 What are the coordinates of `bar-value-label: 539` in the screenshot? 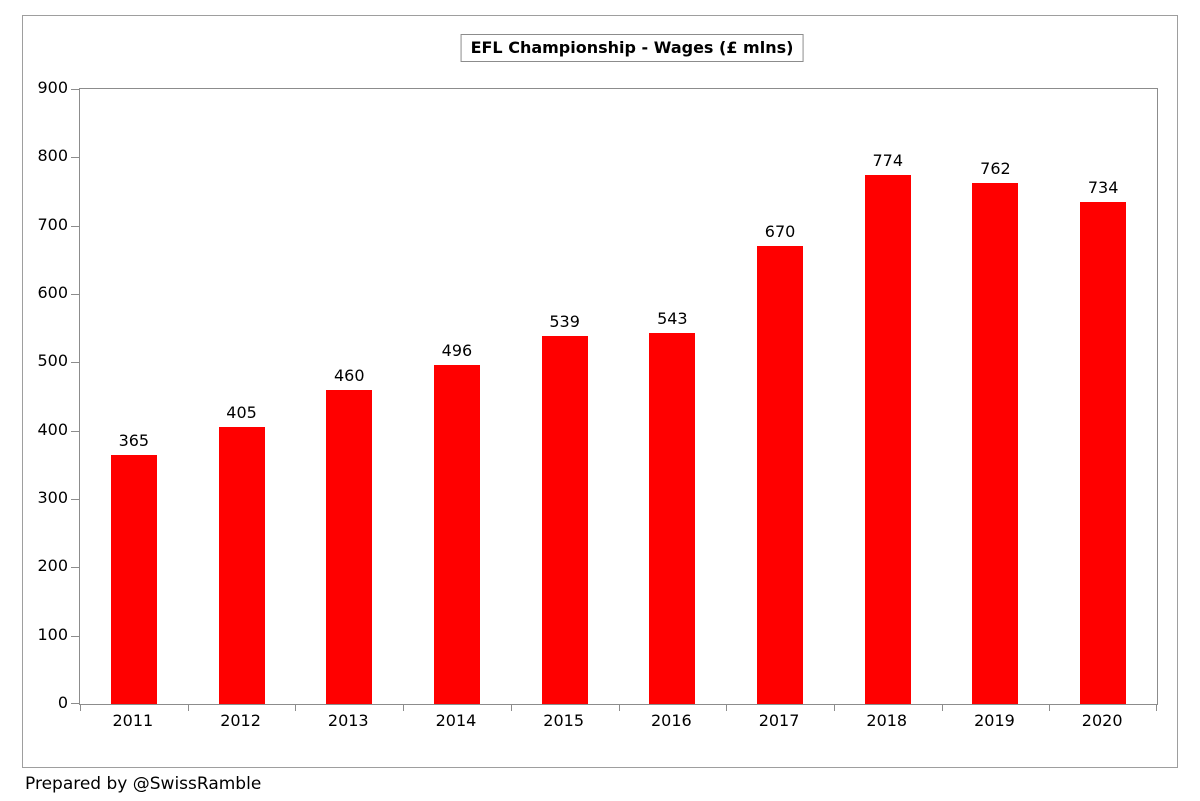 It's located at (564, 321).